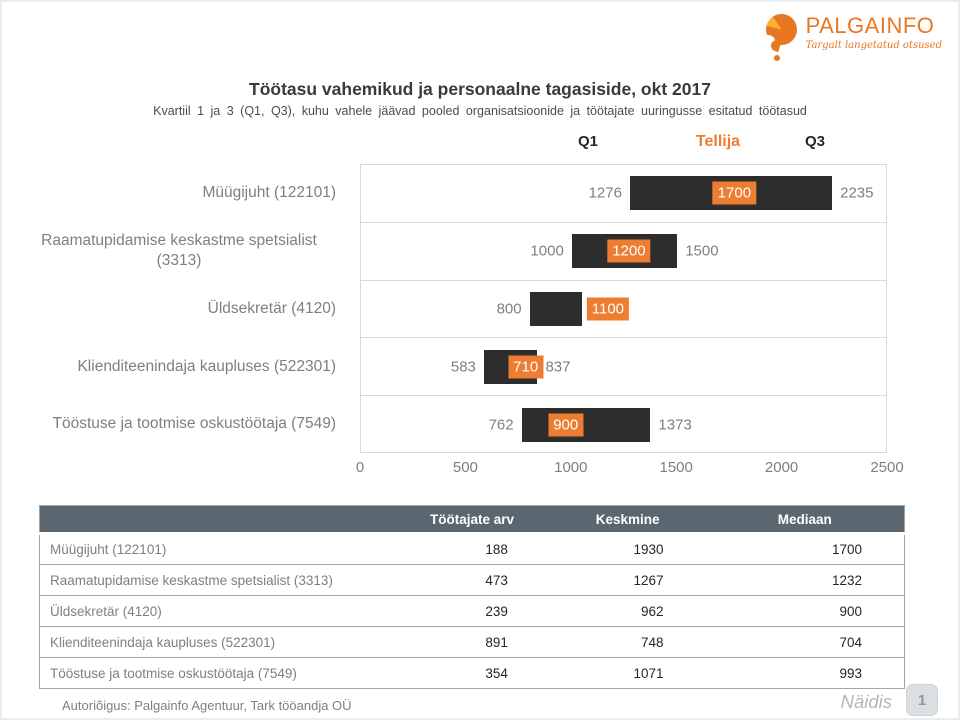 This screenshot has height=720, width=960. Describe the element at coordinates (588, 141) in the screenshot. I see `legend-q1: Q1` at that location.